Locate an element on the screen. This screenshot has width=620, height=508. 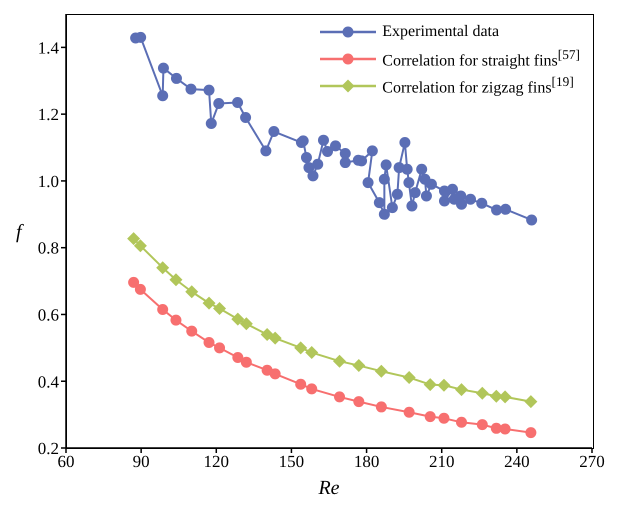
x-tick-label: 180 is located at coordinates (367, 462).